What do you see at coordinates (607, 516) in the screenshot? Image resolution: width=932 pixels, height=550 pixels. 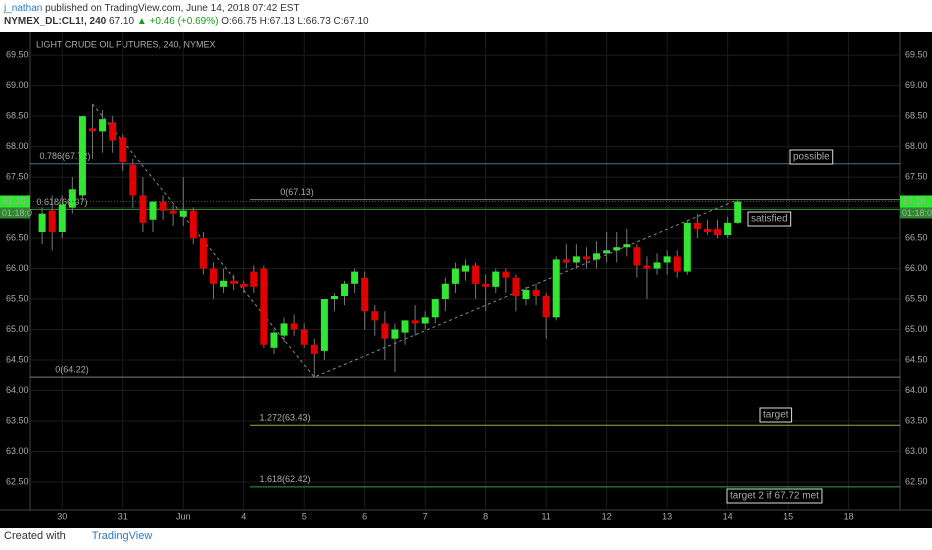 I see `x-tick-label: 12` at bounding box center [607, 516].